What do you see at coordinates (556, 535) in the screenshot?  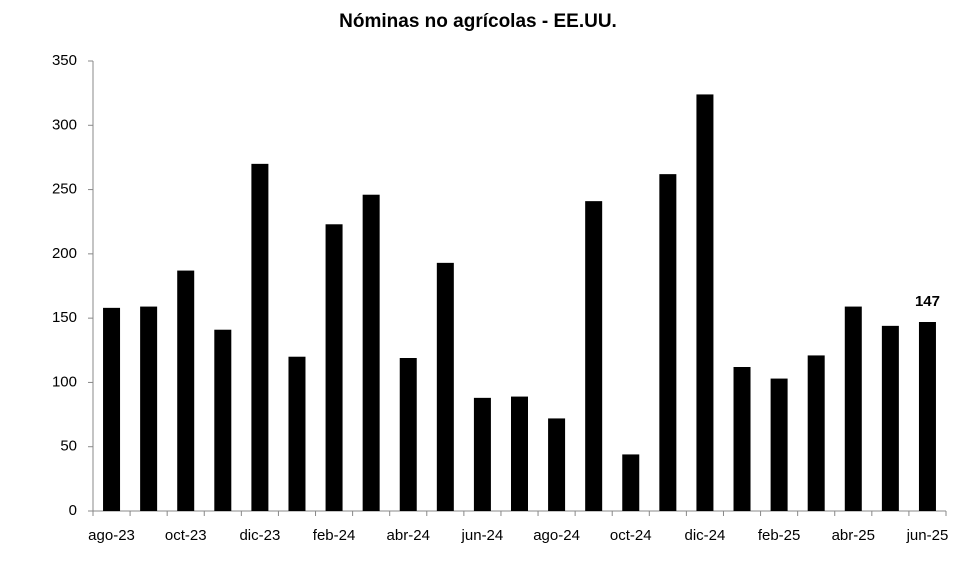 I see `x-tick-label: ago-24` at bounding box center [556, 535].